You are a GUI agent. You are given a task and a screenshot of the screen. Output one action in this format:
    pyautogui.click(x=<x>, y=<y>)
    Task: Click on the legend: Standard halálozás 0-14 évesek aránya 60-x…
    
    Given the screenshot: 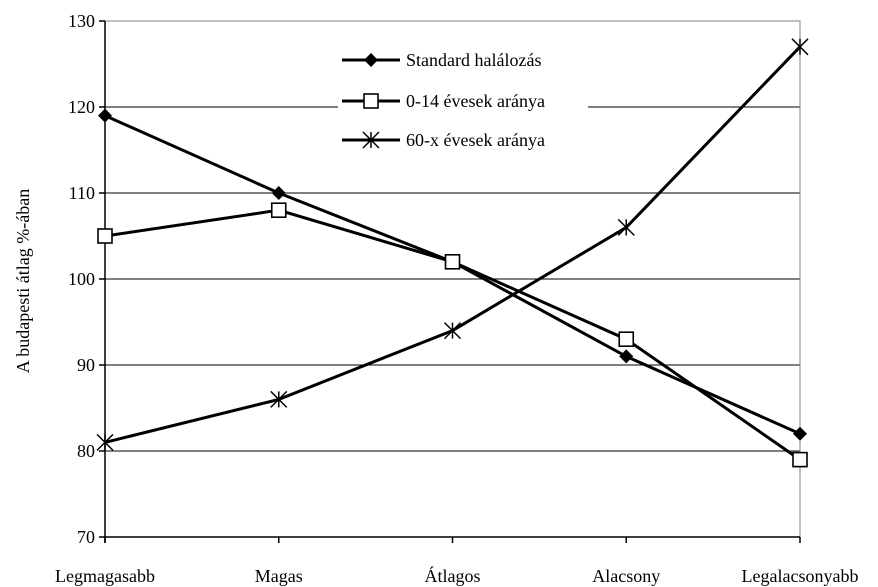 What is the action you would take?
    pyautogui.click(x=463, y=100)
    